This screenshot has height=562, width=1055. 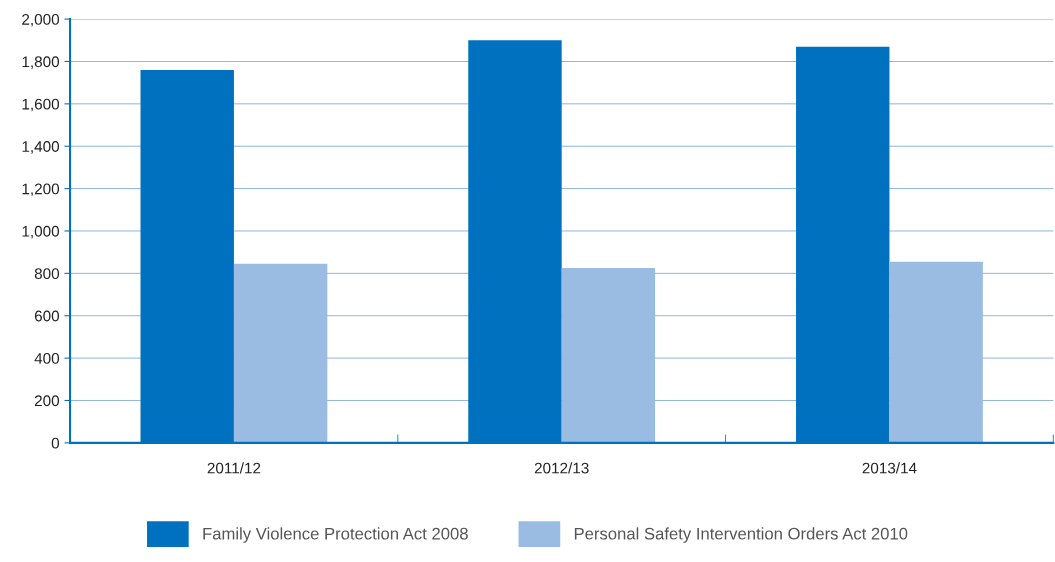 What do you see at coordinates (55, 443) in the screenshot?
I see `y-tick-label: 0` at bounding box center [55, 443].